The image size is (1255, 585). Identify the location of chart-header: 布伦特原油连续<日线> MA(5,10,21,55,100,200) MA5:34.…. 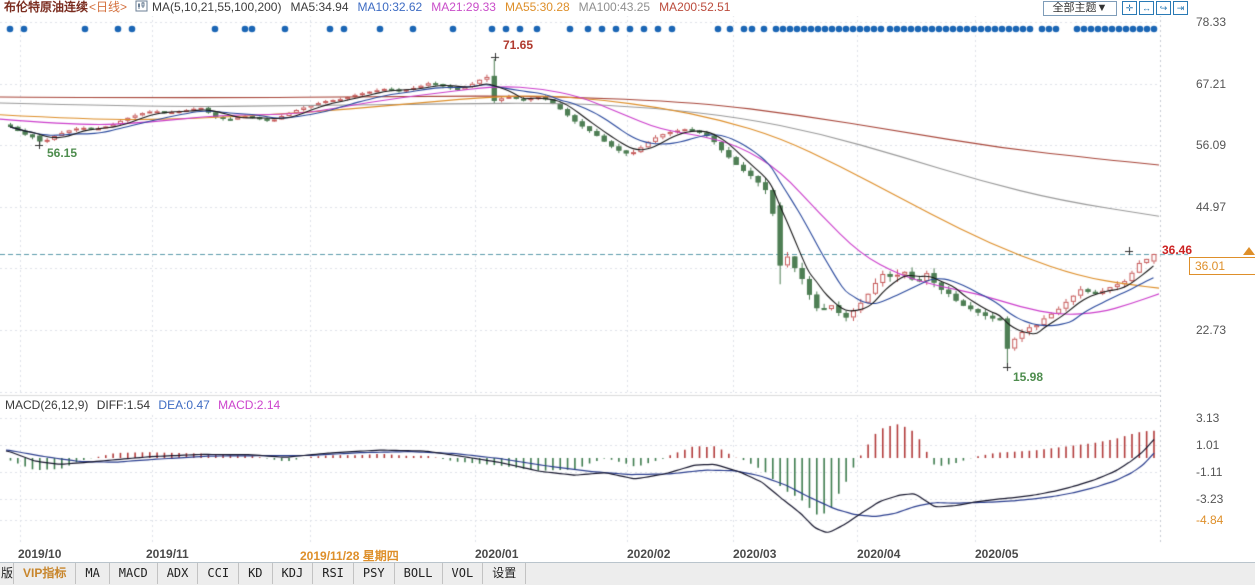
(627, 8).